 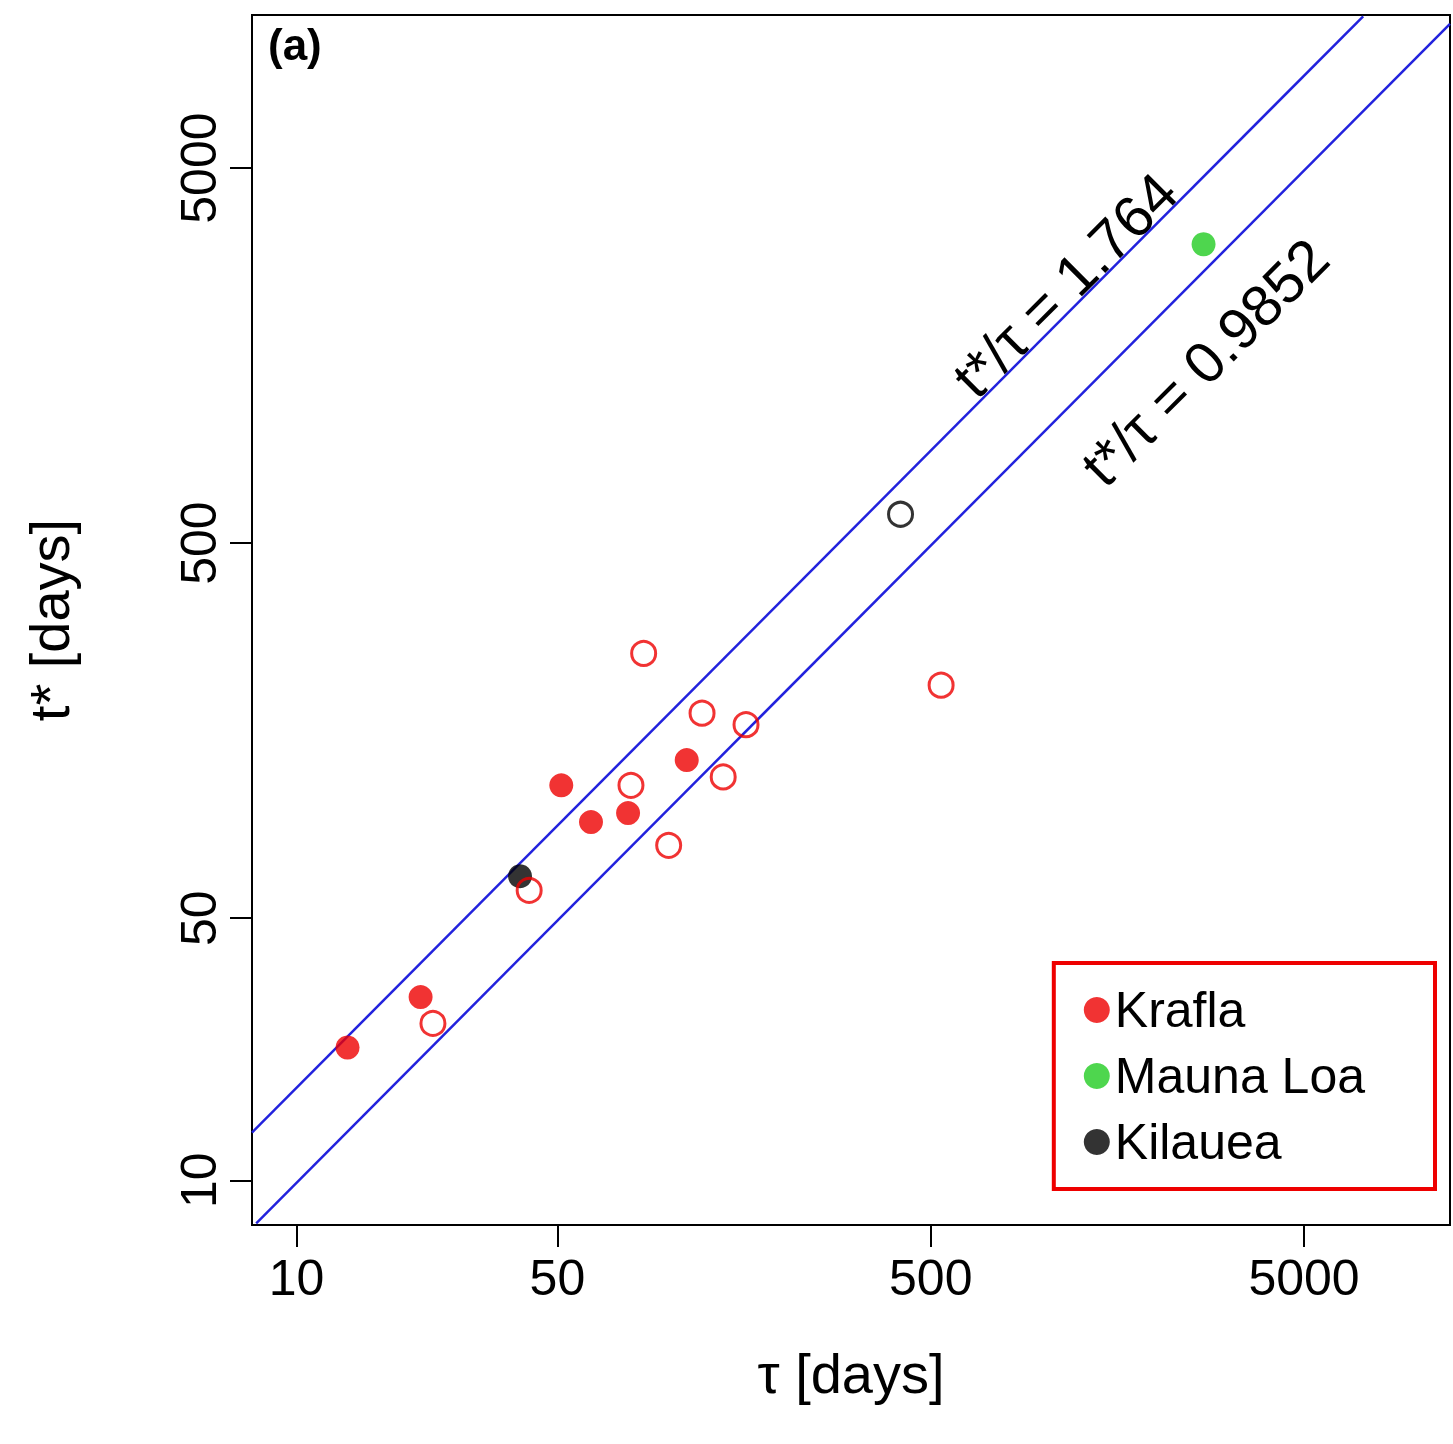 I want to click on y-tick-label: 50, so click(x=199, y=918).